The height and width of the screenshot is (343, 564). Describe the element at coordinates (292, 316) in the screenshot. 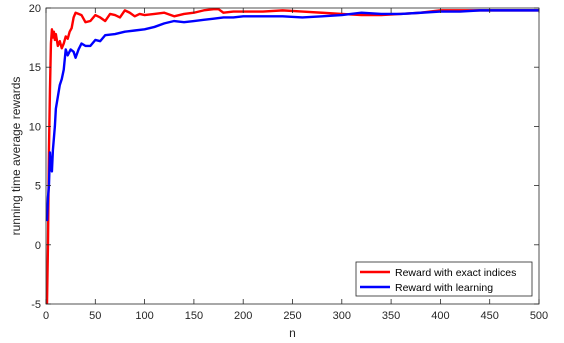

I see `x-tick-label: 250` at that location.